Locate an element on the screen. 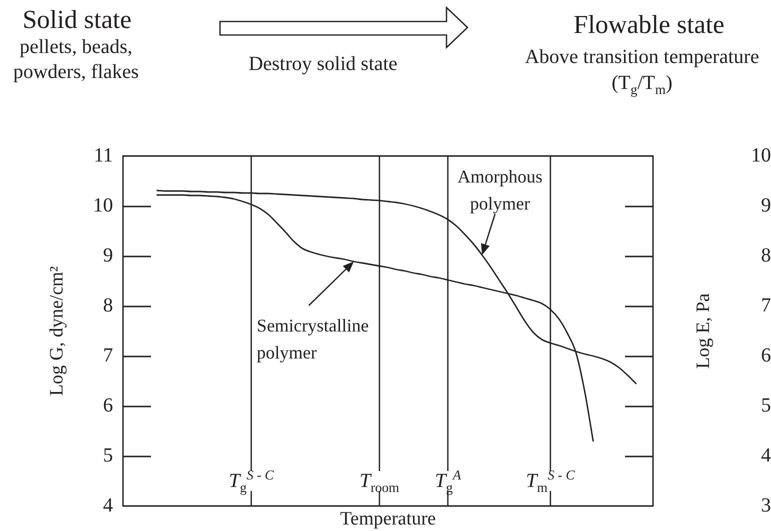 The image size is (771, 531). y2-tick-label: 4 is located at coordinates (766, 455).